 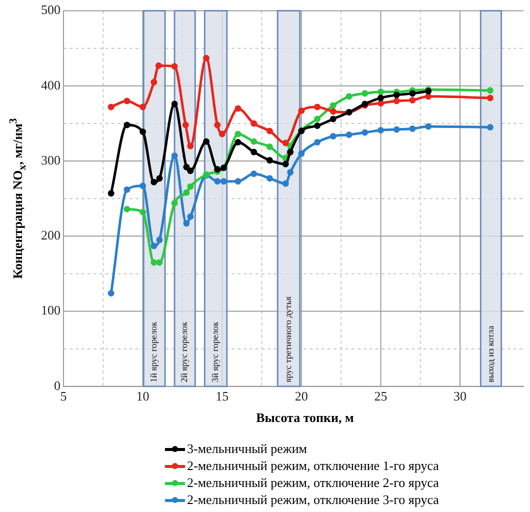 What do you see at coordinates (222, 396) in the screenshot?
I see `x-tick-label: 15` at bounding box center [222, 396].